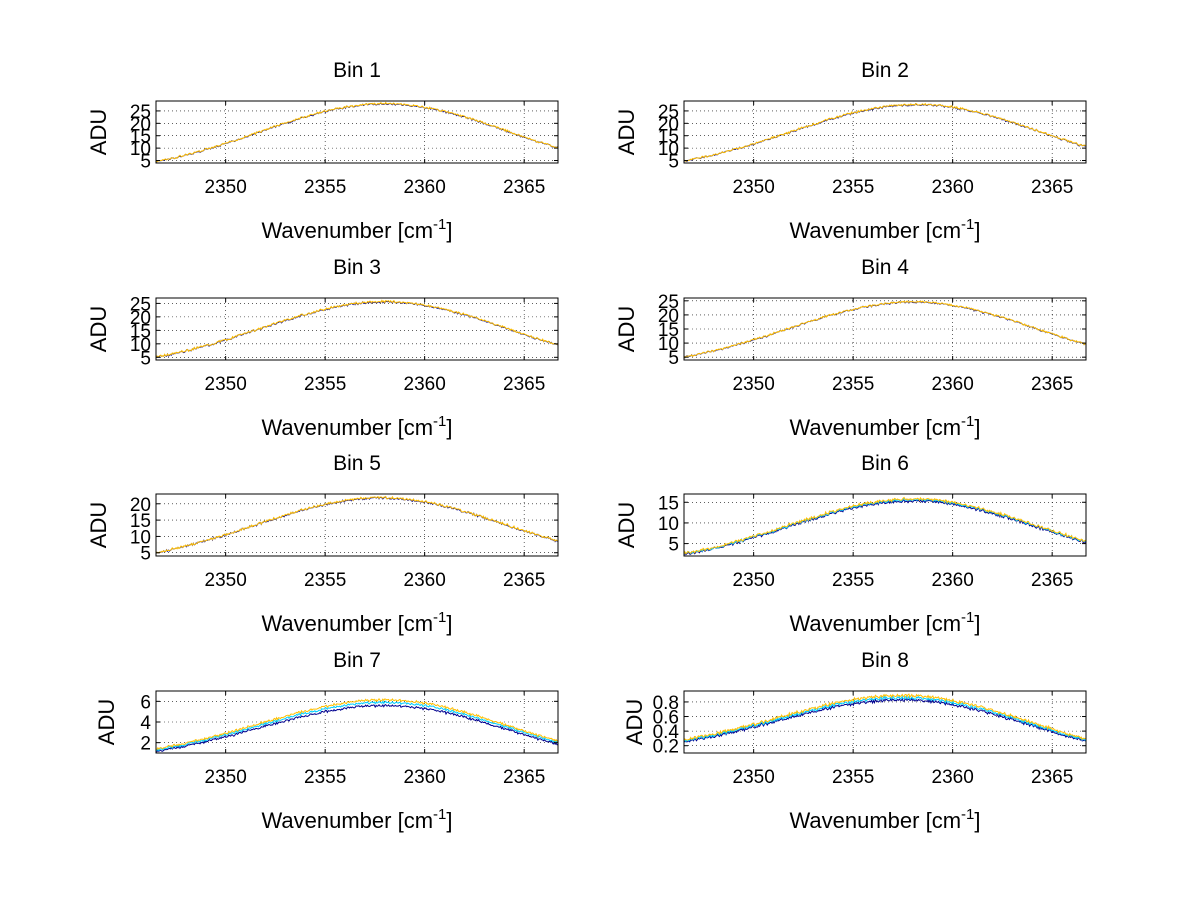  I want to click on subplot-title: Bin 5, so click(357, 463).